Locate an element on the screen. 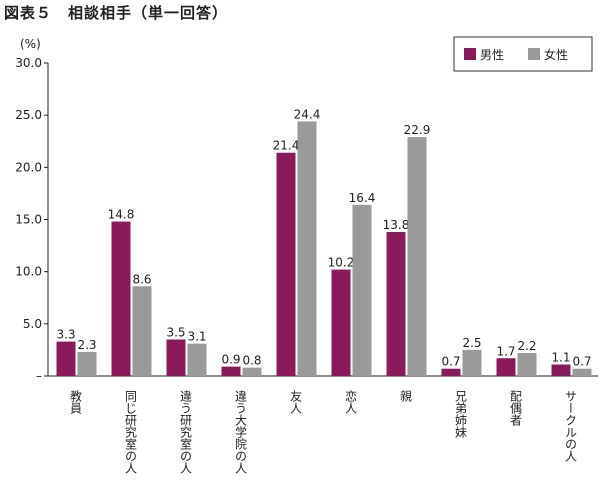 The image size is (600, 485). data-label: 8.6 is located at coordinates (141, 279).